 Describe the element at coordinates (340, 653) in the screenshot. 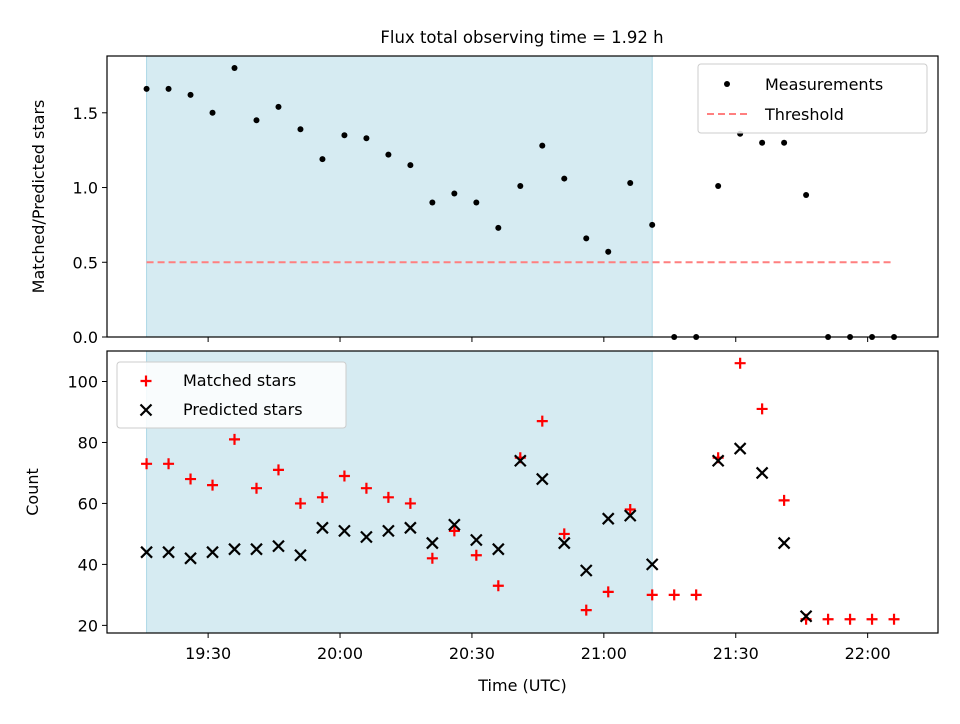

I see `x-tick-label: 20:00` at that location.